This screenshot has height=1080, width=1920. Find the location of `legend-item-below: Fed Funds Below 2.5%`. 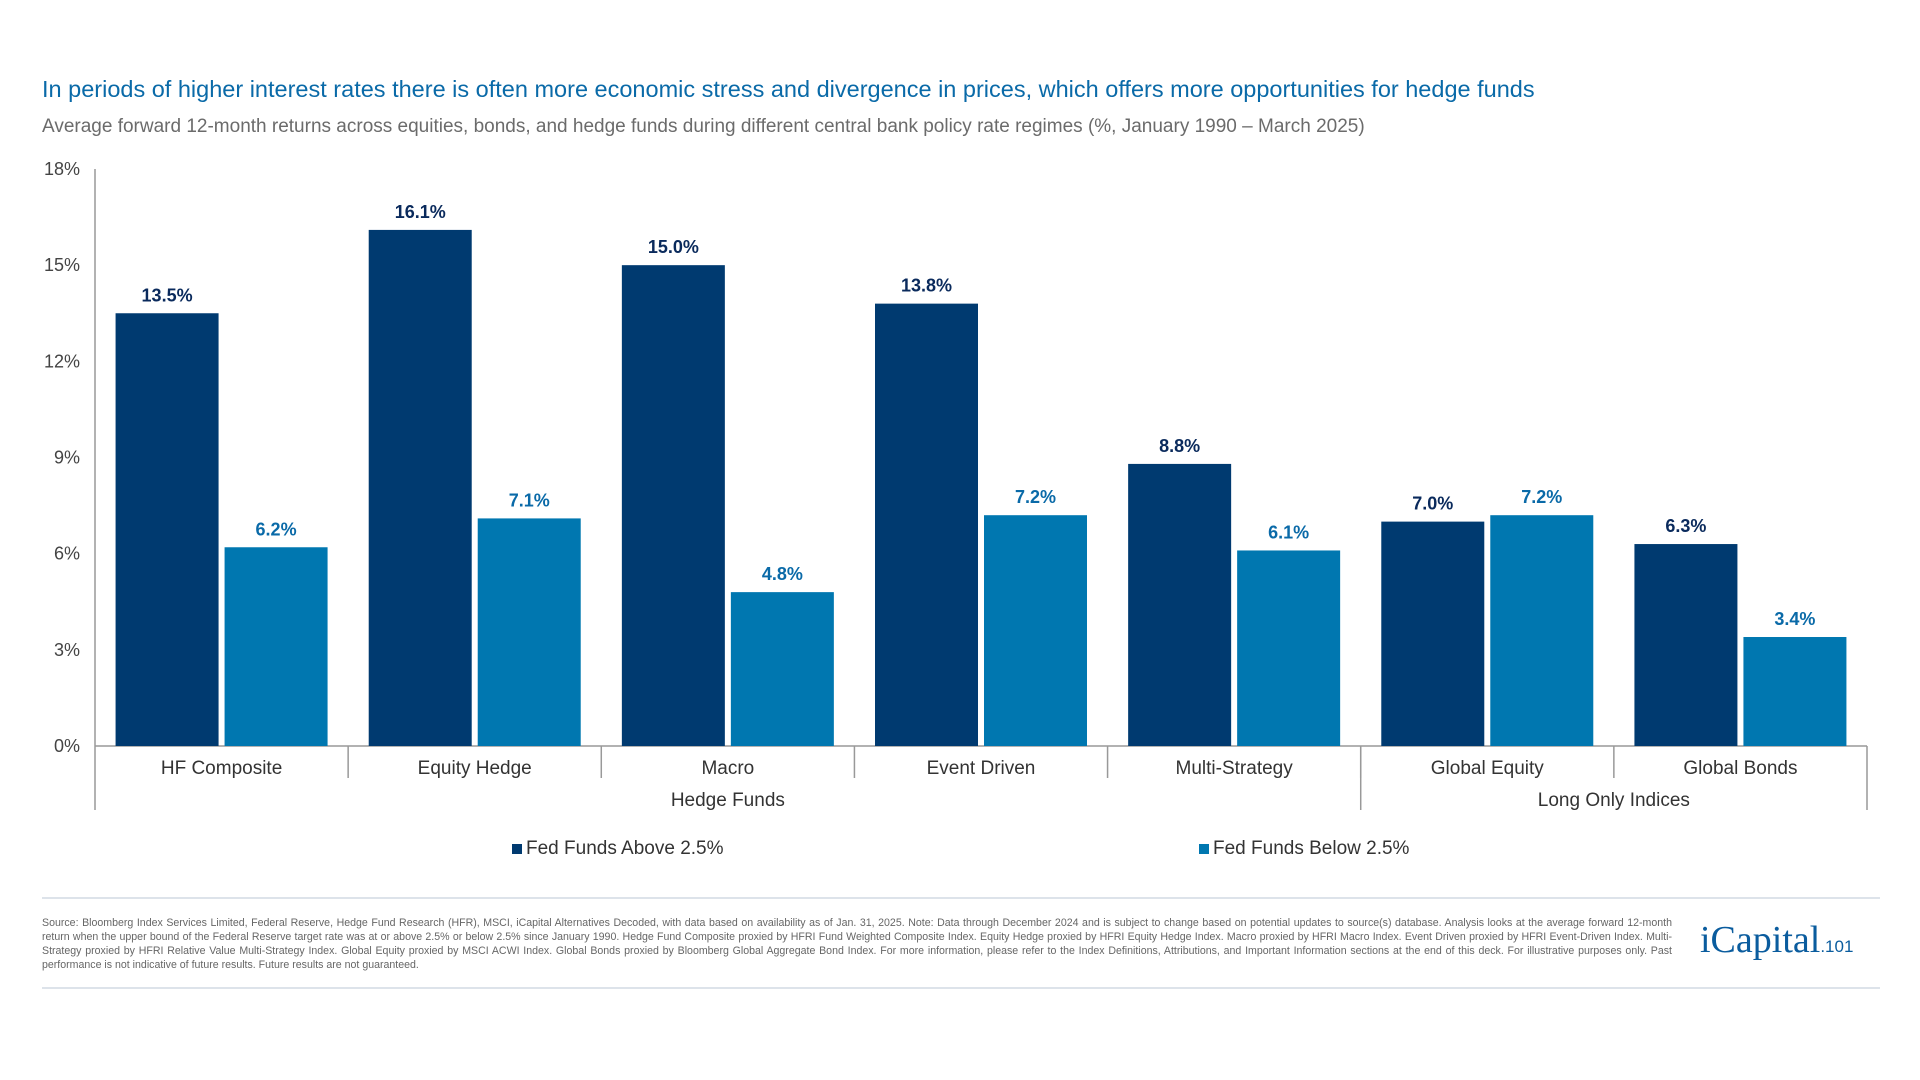

legend-item-below: Fed Funds Below 2.5% is located at coordinates (1304, 849).